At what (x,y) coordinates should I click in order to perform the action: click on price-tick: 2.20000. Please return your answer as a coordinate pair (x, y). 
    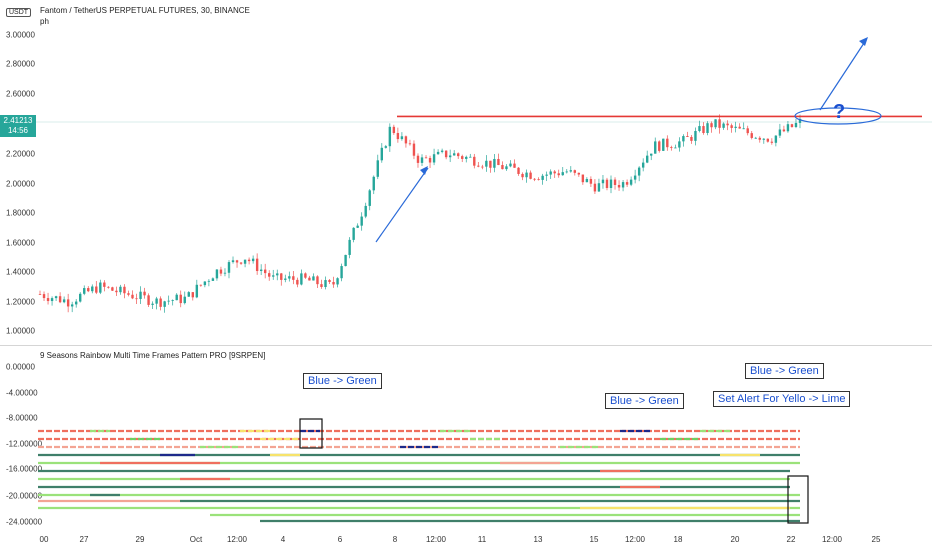
    Looking at the image, I should click on (20, 154).